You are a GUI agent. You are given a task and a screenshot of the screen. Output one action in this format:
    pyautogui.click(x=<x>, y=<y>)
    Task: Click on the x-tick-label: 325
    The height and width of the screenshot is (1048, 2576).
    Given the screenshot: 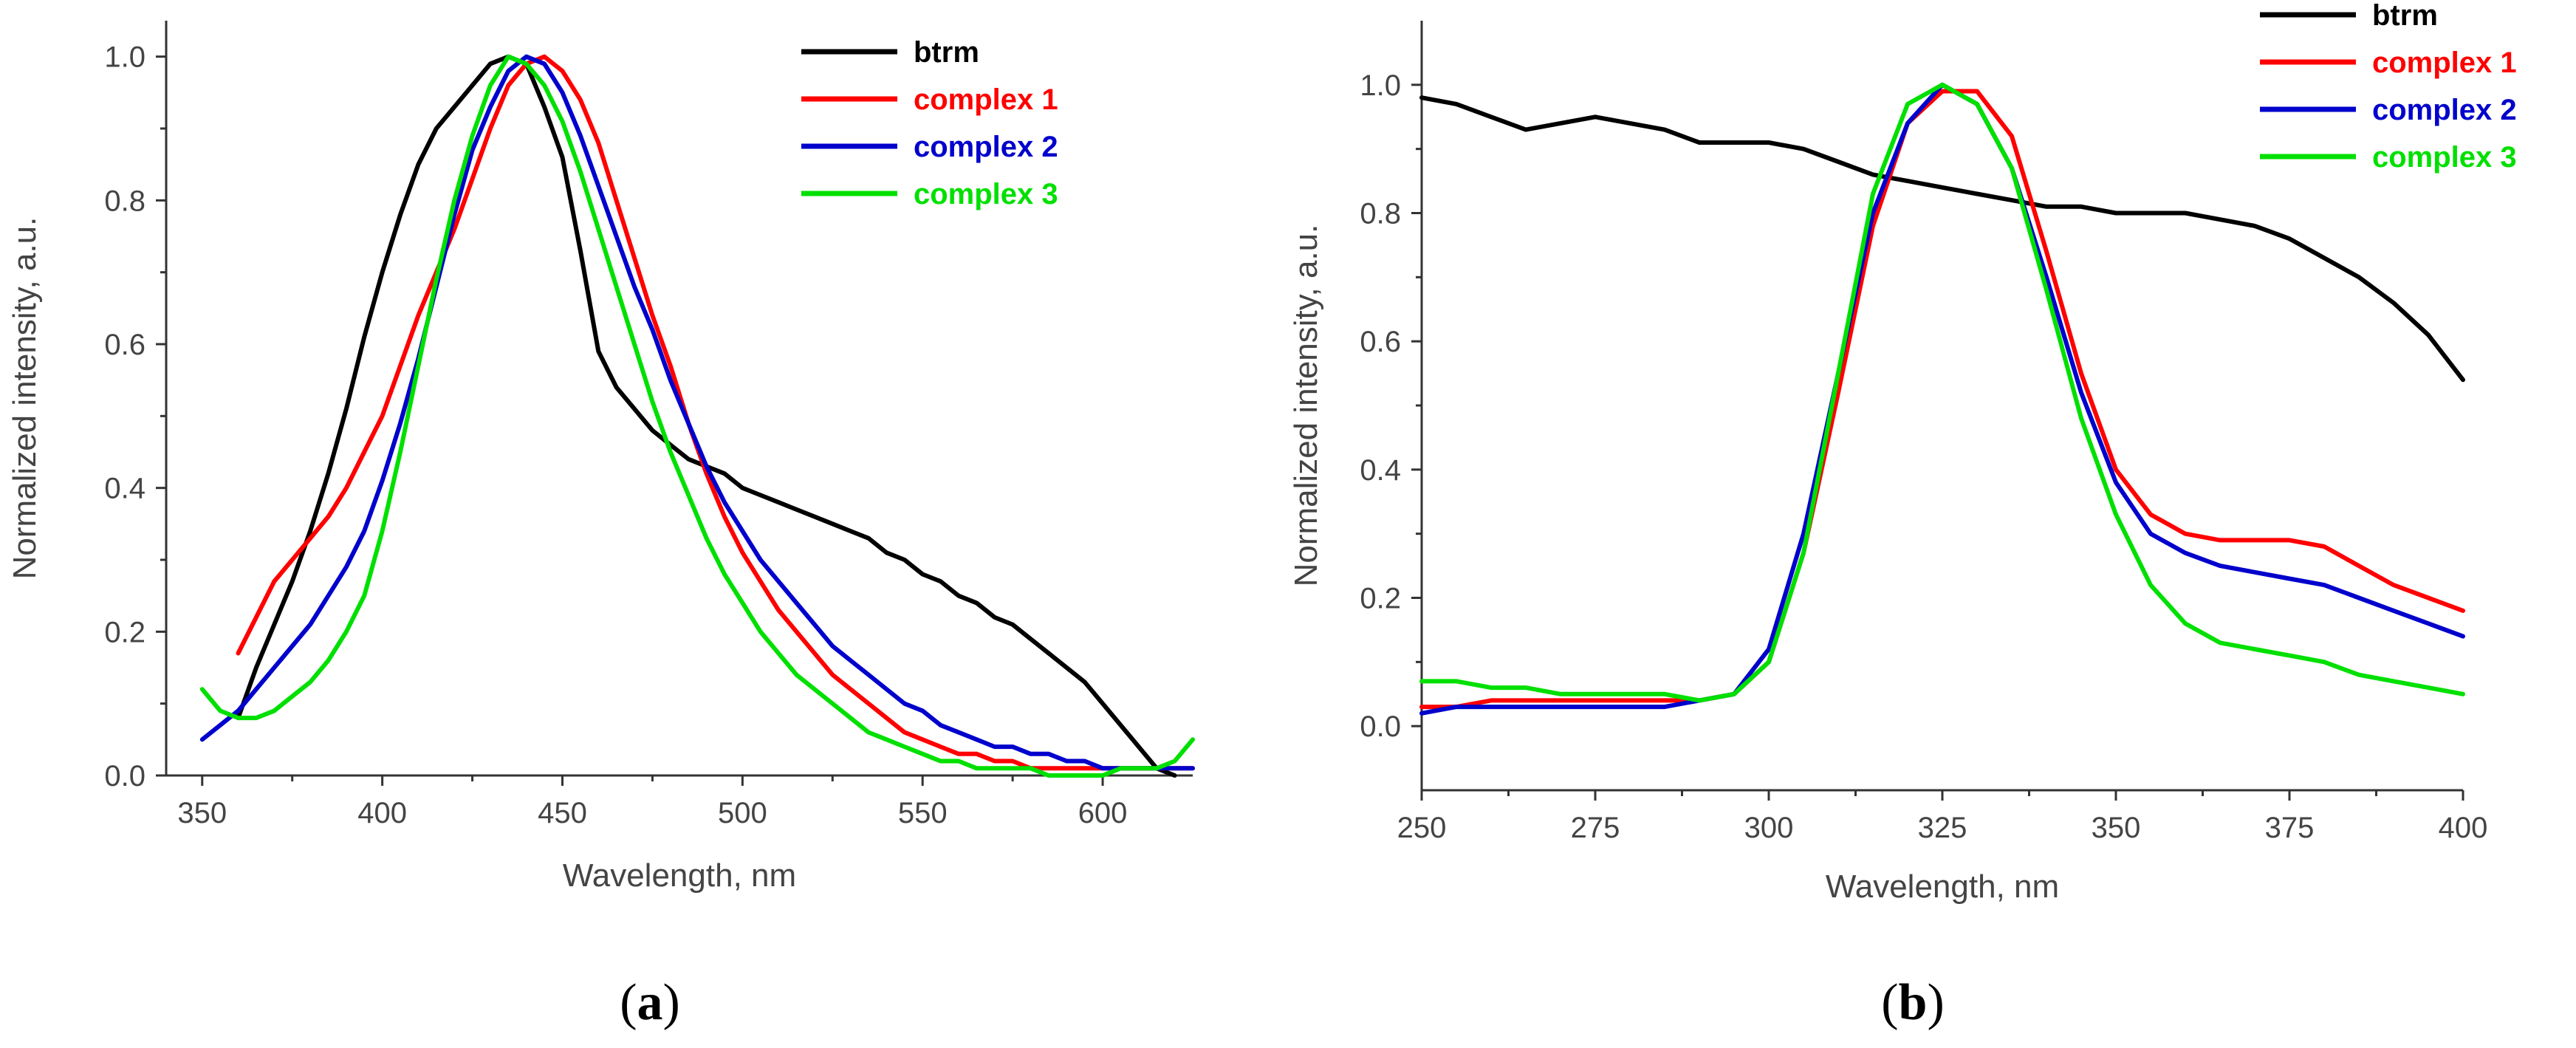 What is the action you would take?
    pyautogui.click(x=1942, y=828)
    